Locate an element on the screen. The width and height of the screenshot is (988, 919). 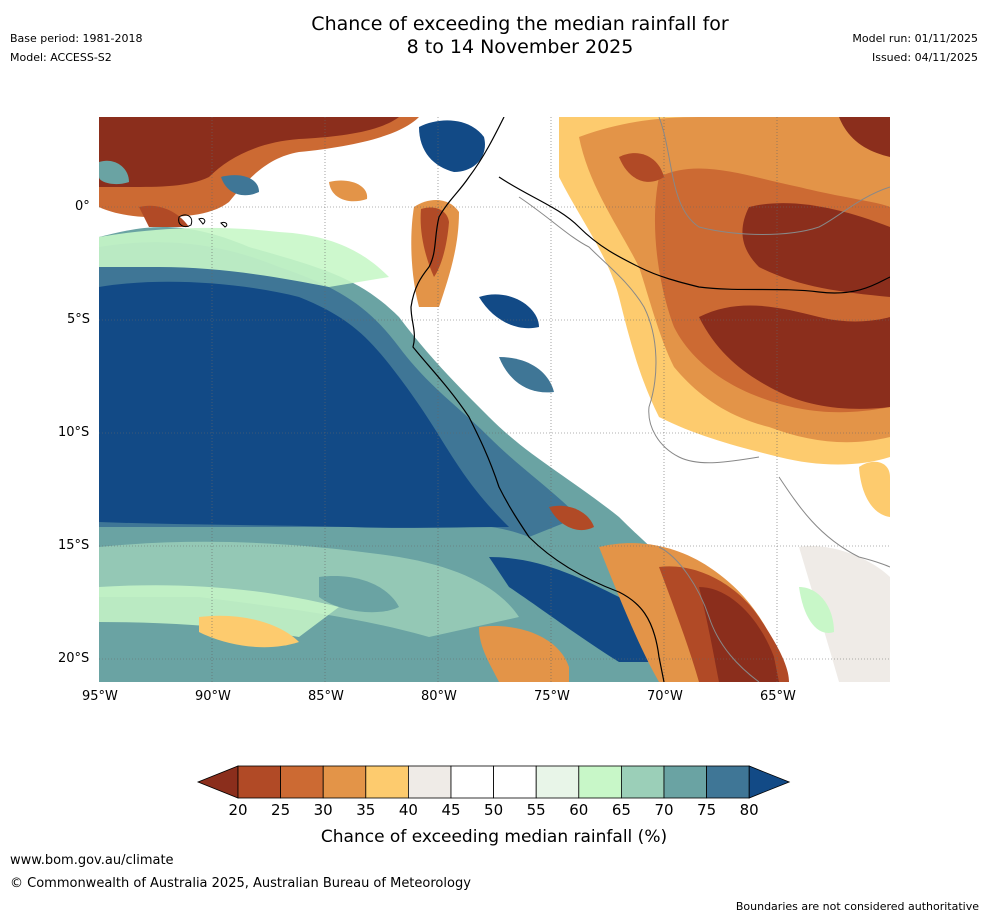
colorbar-tick-label: 45 is located at coordinates (451, 810).